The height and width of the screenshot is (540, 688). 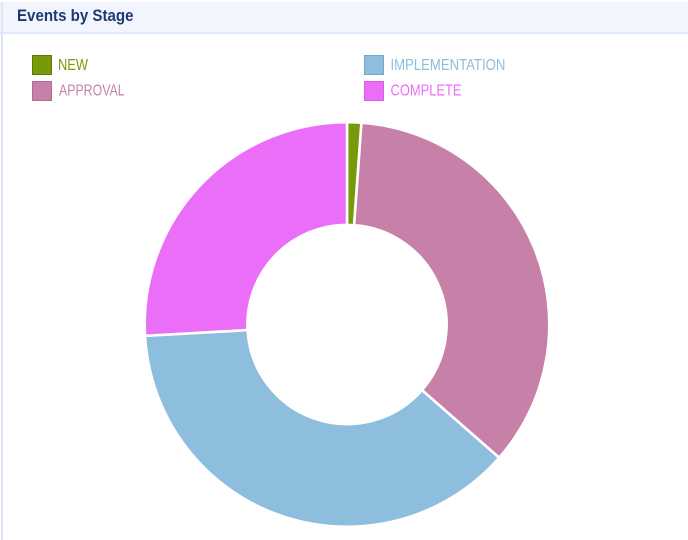 What do you see at coordinates (448, 65) in the screenshot?
I see `svg-text: IMPLEMENTATION` at bounding box center [448, 65].